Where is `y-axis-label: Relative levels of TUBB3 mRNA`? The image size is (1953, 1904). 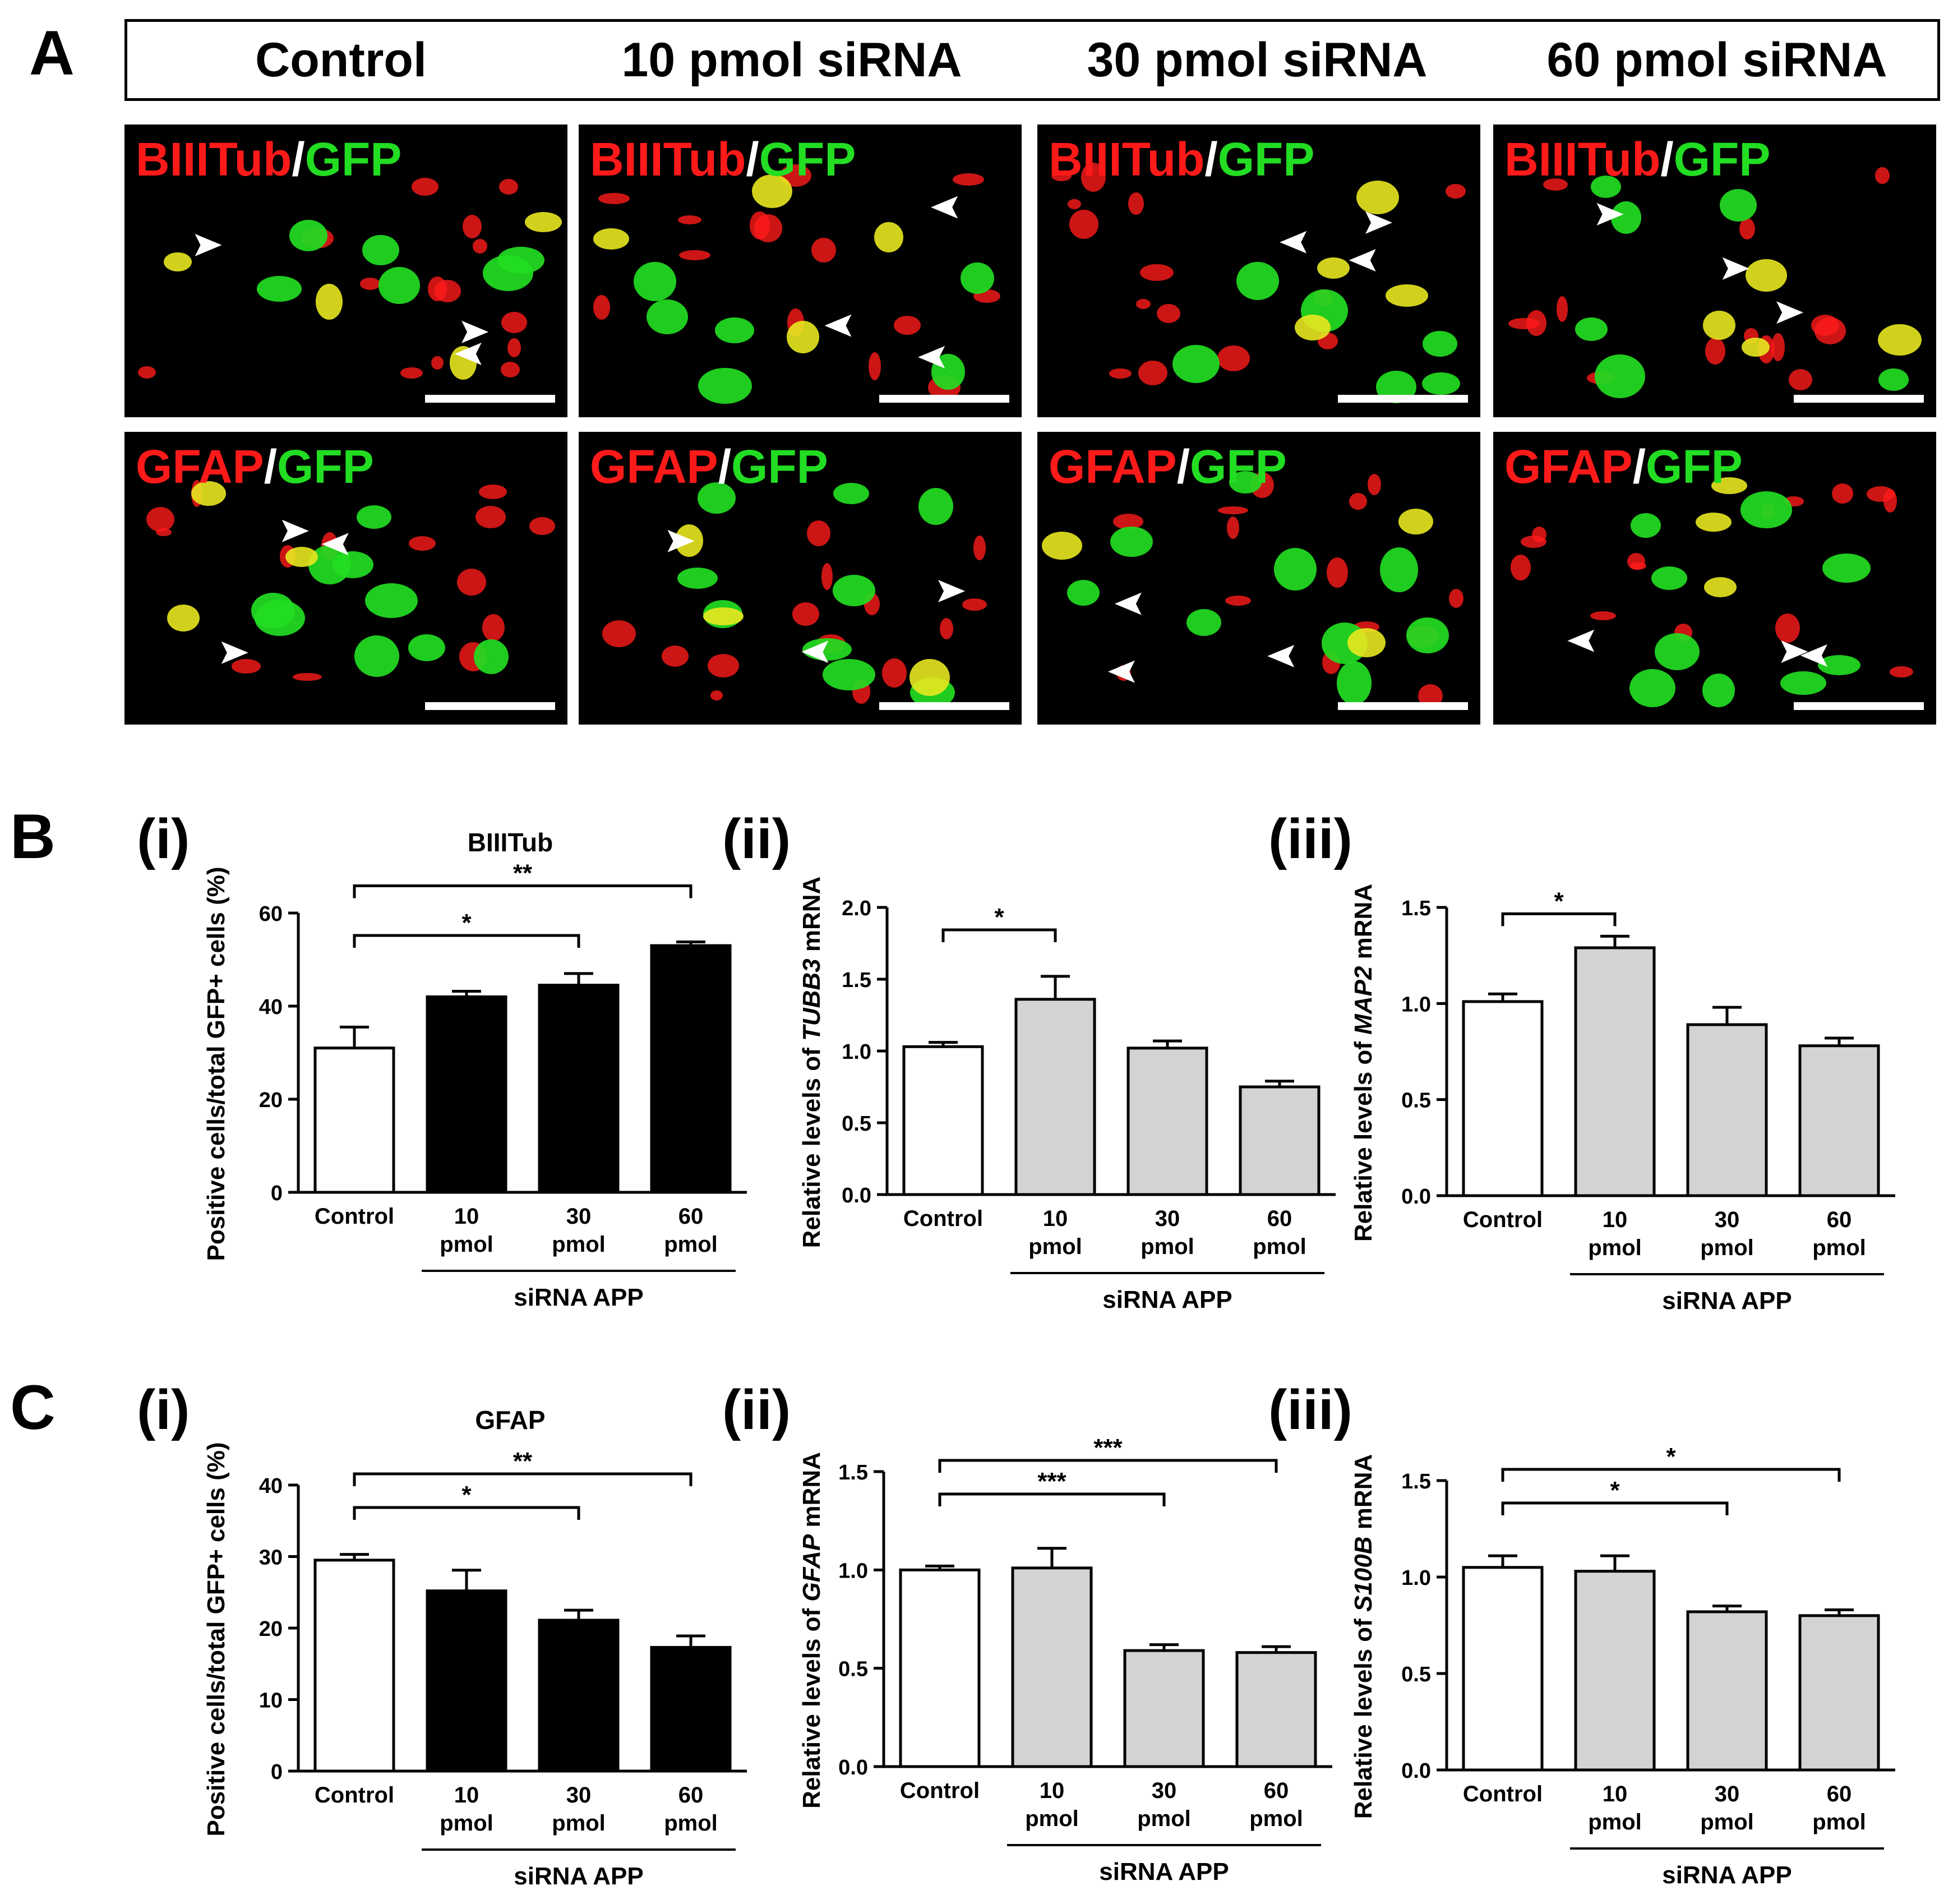 y-axis-label: Relative levels of TUBB3 mRNA is located at coordinates (811, 1062).